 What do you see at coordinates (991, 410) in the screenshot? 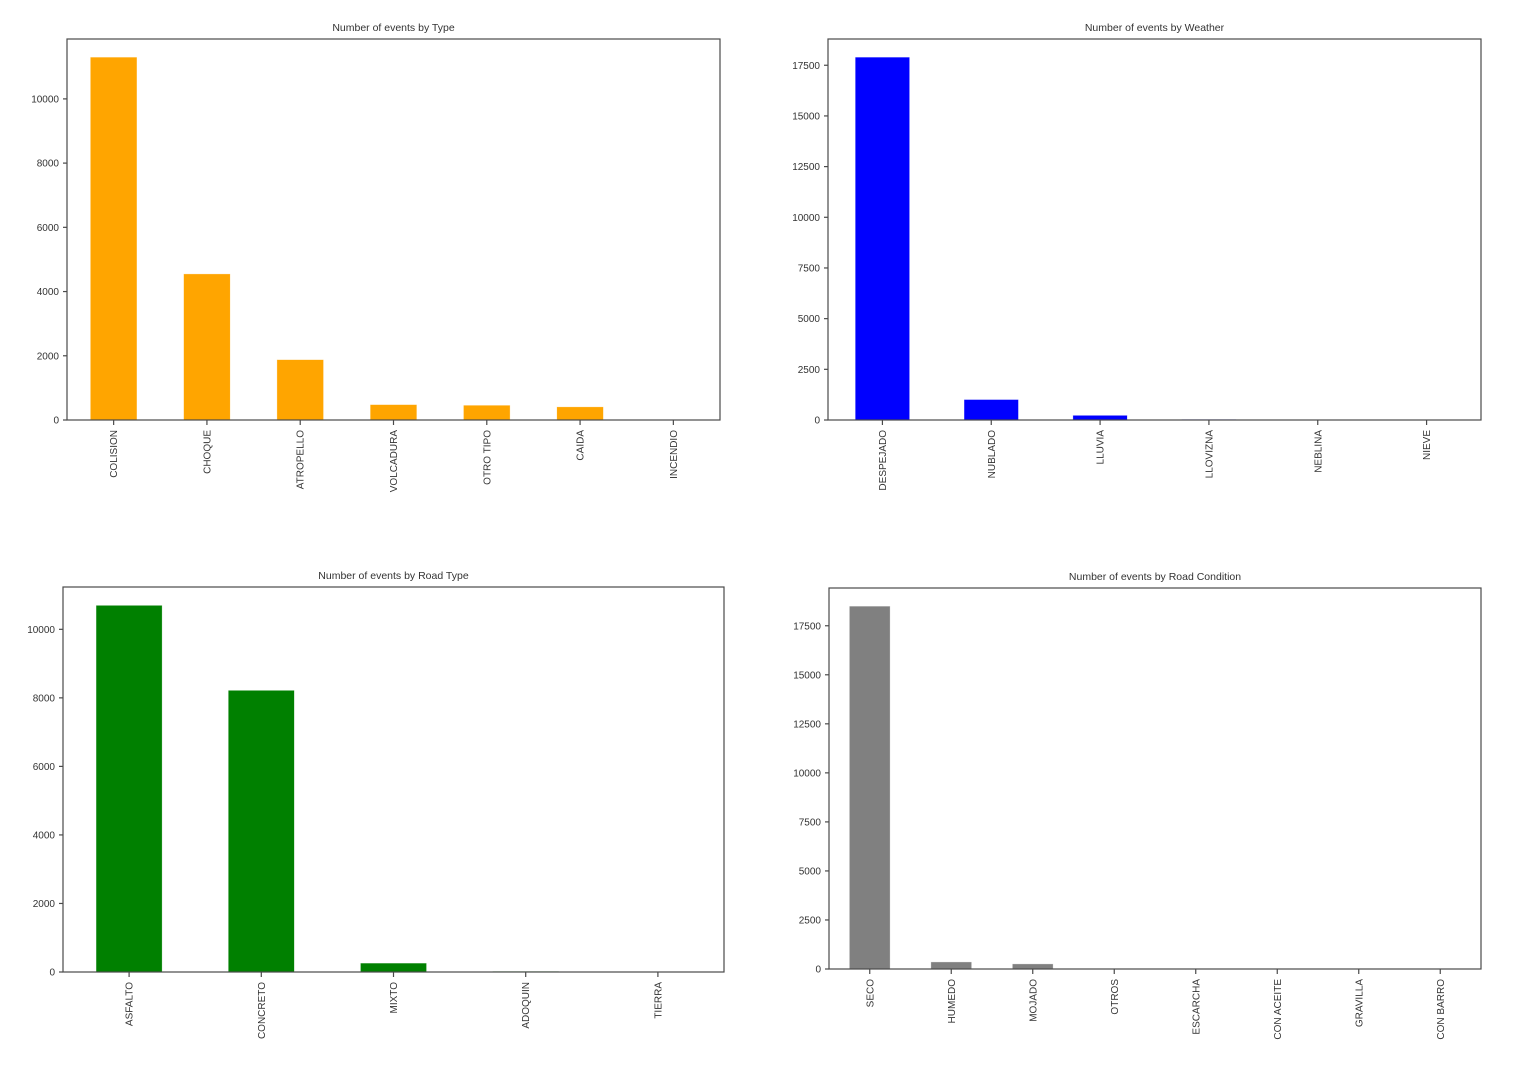
I see `bar-nublado` at bounding box center [991, 410].